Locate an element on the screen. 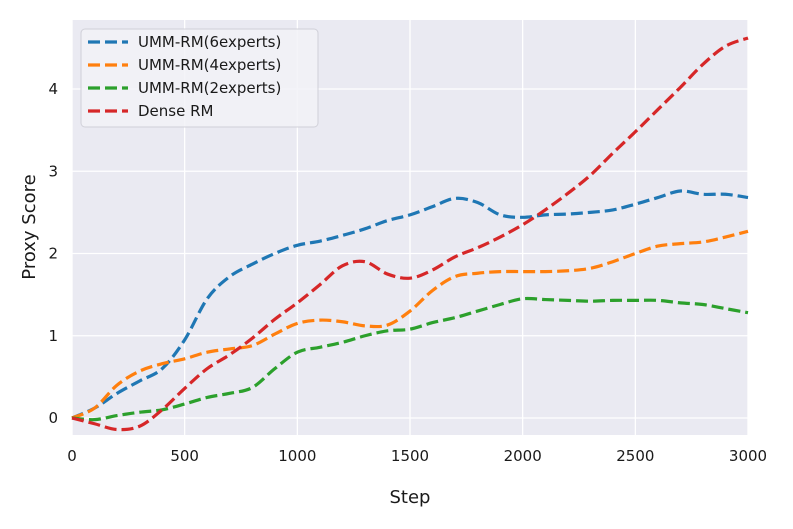 The width and height of the screenshot is (793, 529). legend-label: UMM-RM(2experts) is located at coordinates (209, 88).